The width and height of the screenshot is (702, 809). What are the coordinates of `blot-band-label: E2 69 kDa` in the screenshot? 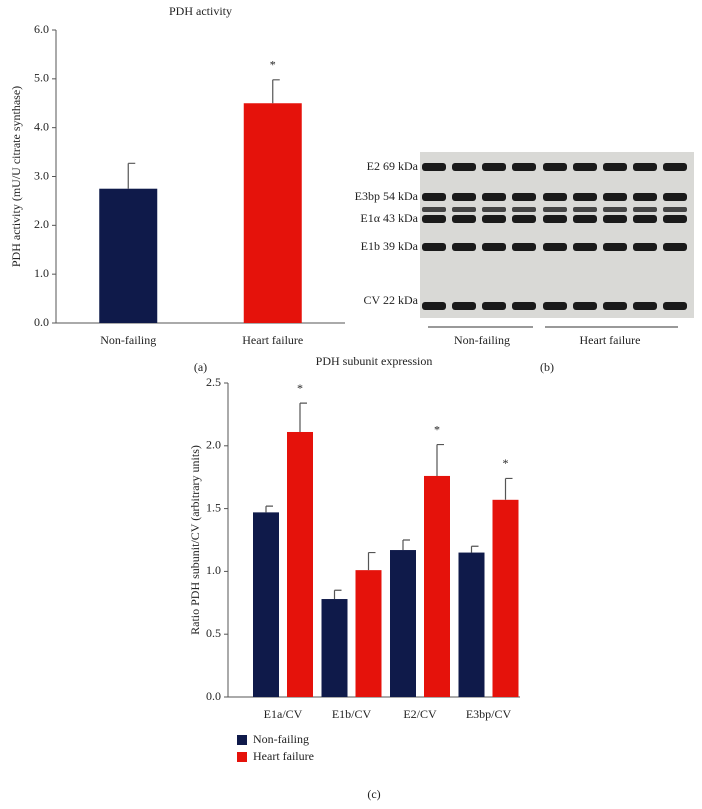 It's located at (393, 166).